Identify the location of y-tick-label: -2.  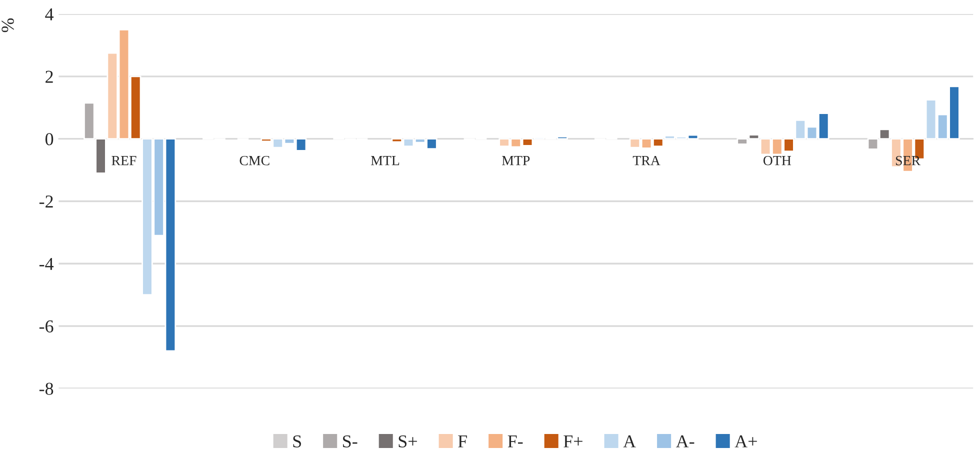
(46, 202).